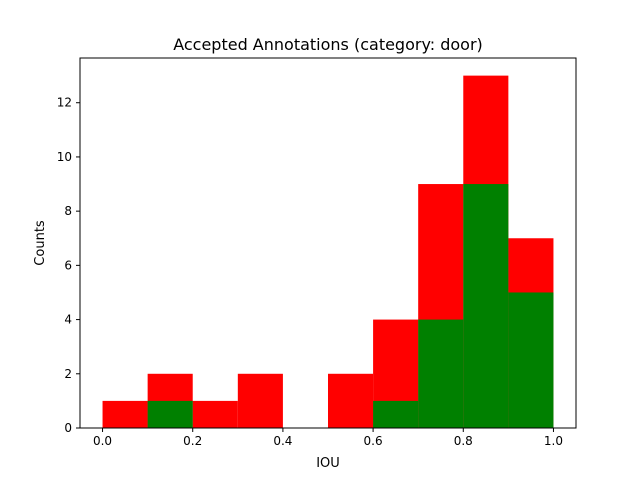 Image resolution: width=640 pixels, height=480 pixels. What do you see at coordinates (64, 157) in the screenshot?
I see `y-tick-label: 10` at bounding box center [64, 157].